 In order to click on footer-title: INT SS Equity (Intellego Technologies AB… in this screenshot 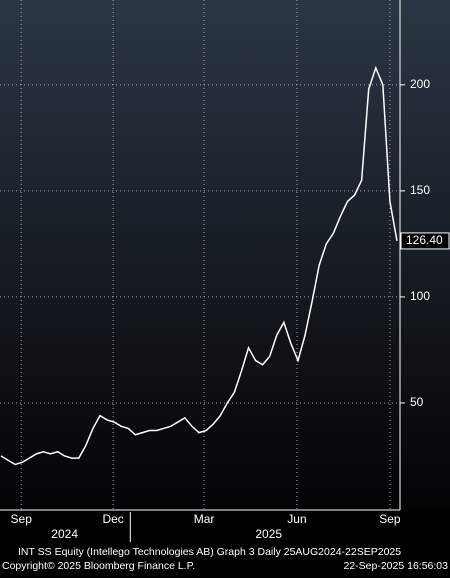, I will do `click(209, 552)`.